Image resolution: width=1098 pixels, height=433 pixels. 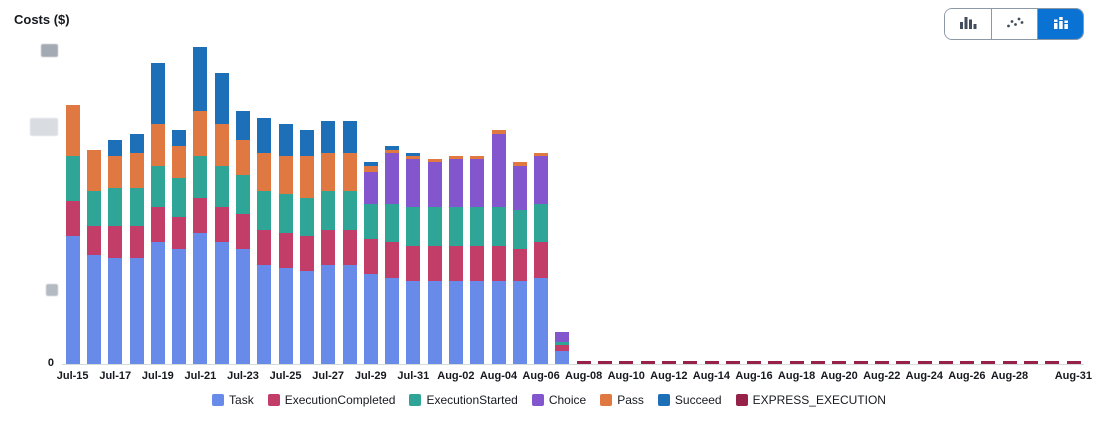 I want to click on line-chart-view-button, so click(x=1014, y=24).